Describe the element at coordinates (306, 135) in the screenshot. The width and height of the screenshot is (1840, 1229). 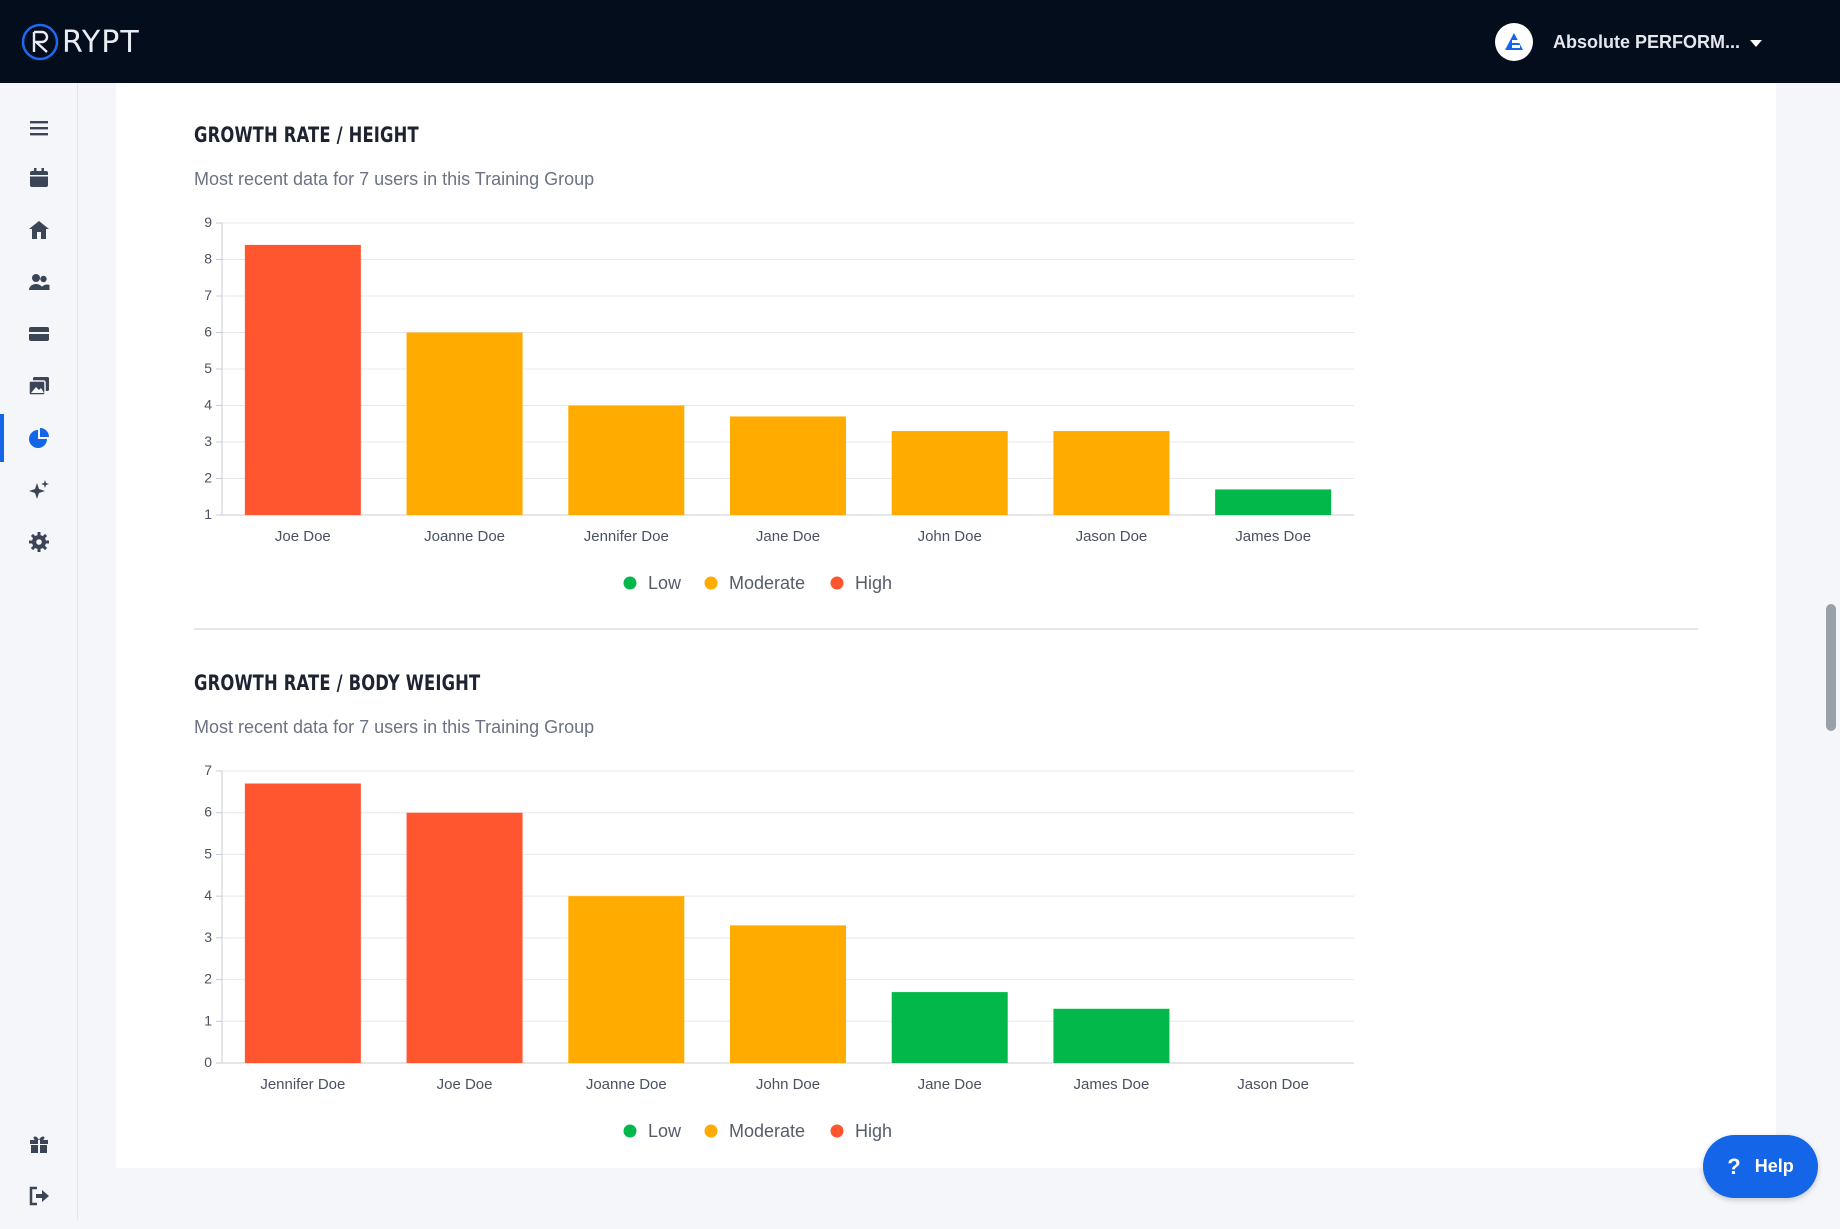
I see `section-title-height: GROWTH RATE / HEIGHT` at that location.